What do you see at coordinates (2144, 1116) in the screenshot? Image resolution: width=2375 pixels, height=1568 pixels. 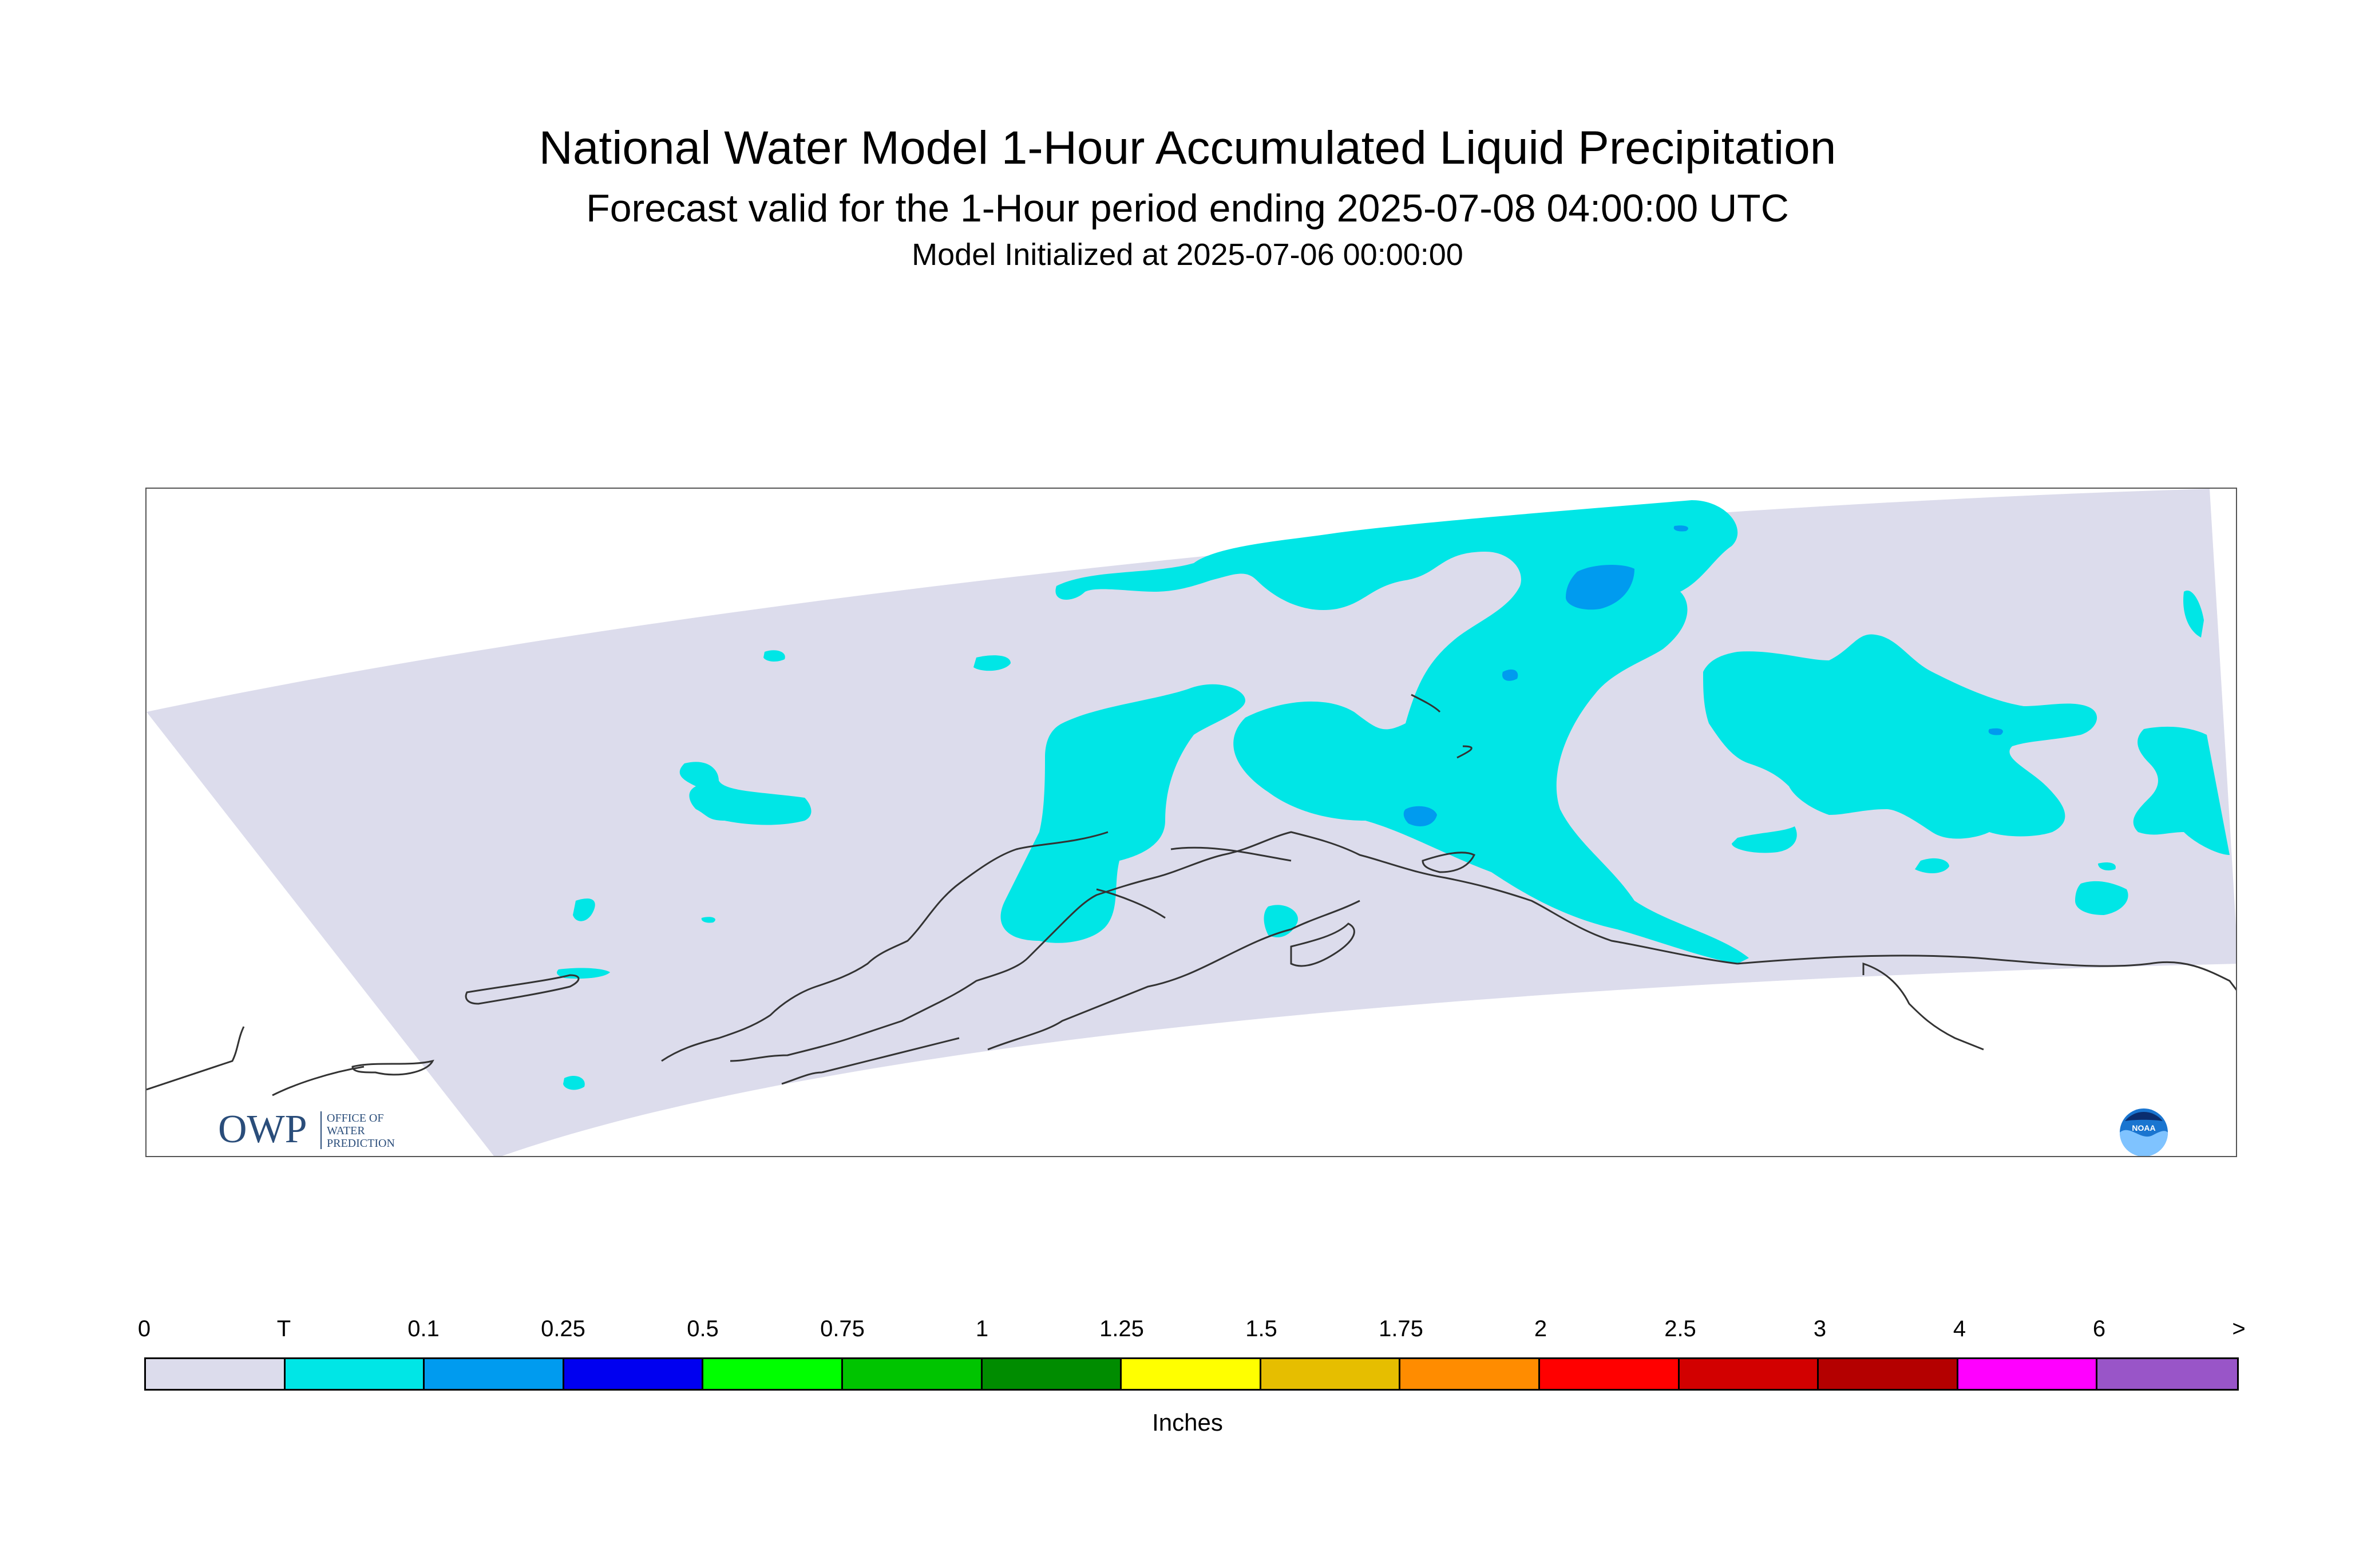 I see `noaa-logo-top` at bounding box center [2144, 1116].